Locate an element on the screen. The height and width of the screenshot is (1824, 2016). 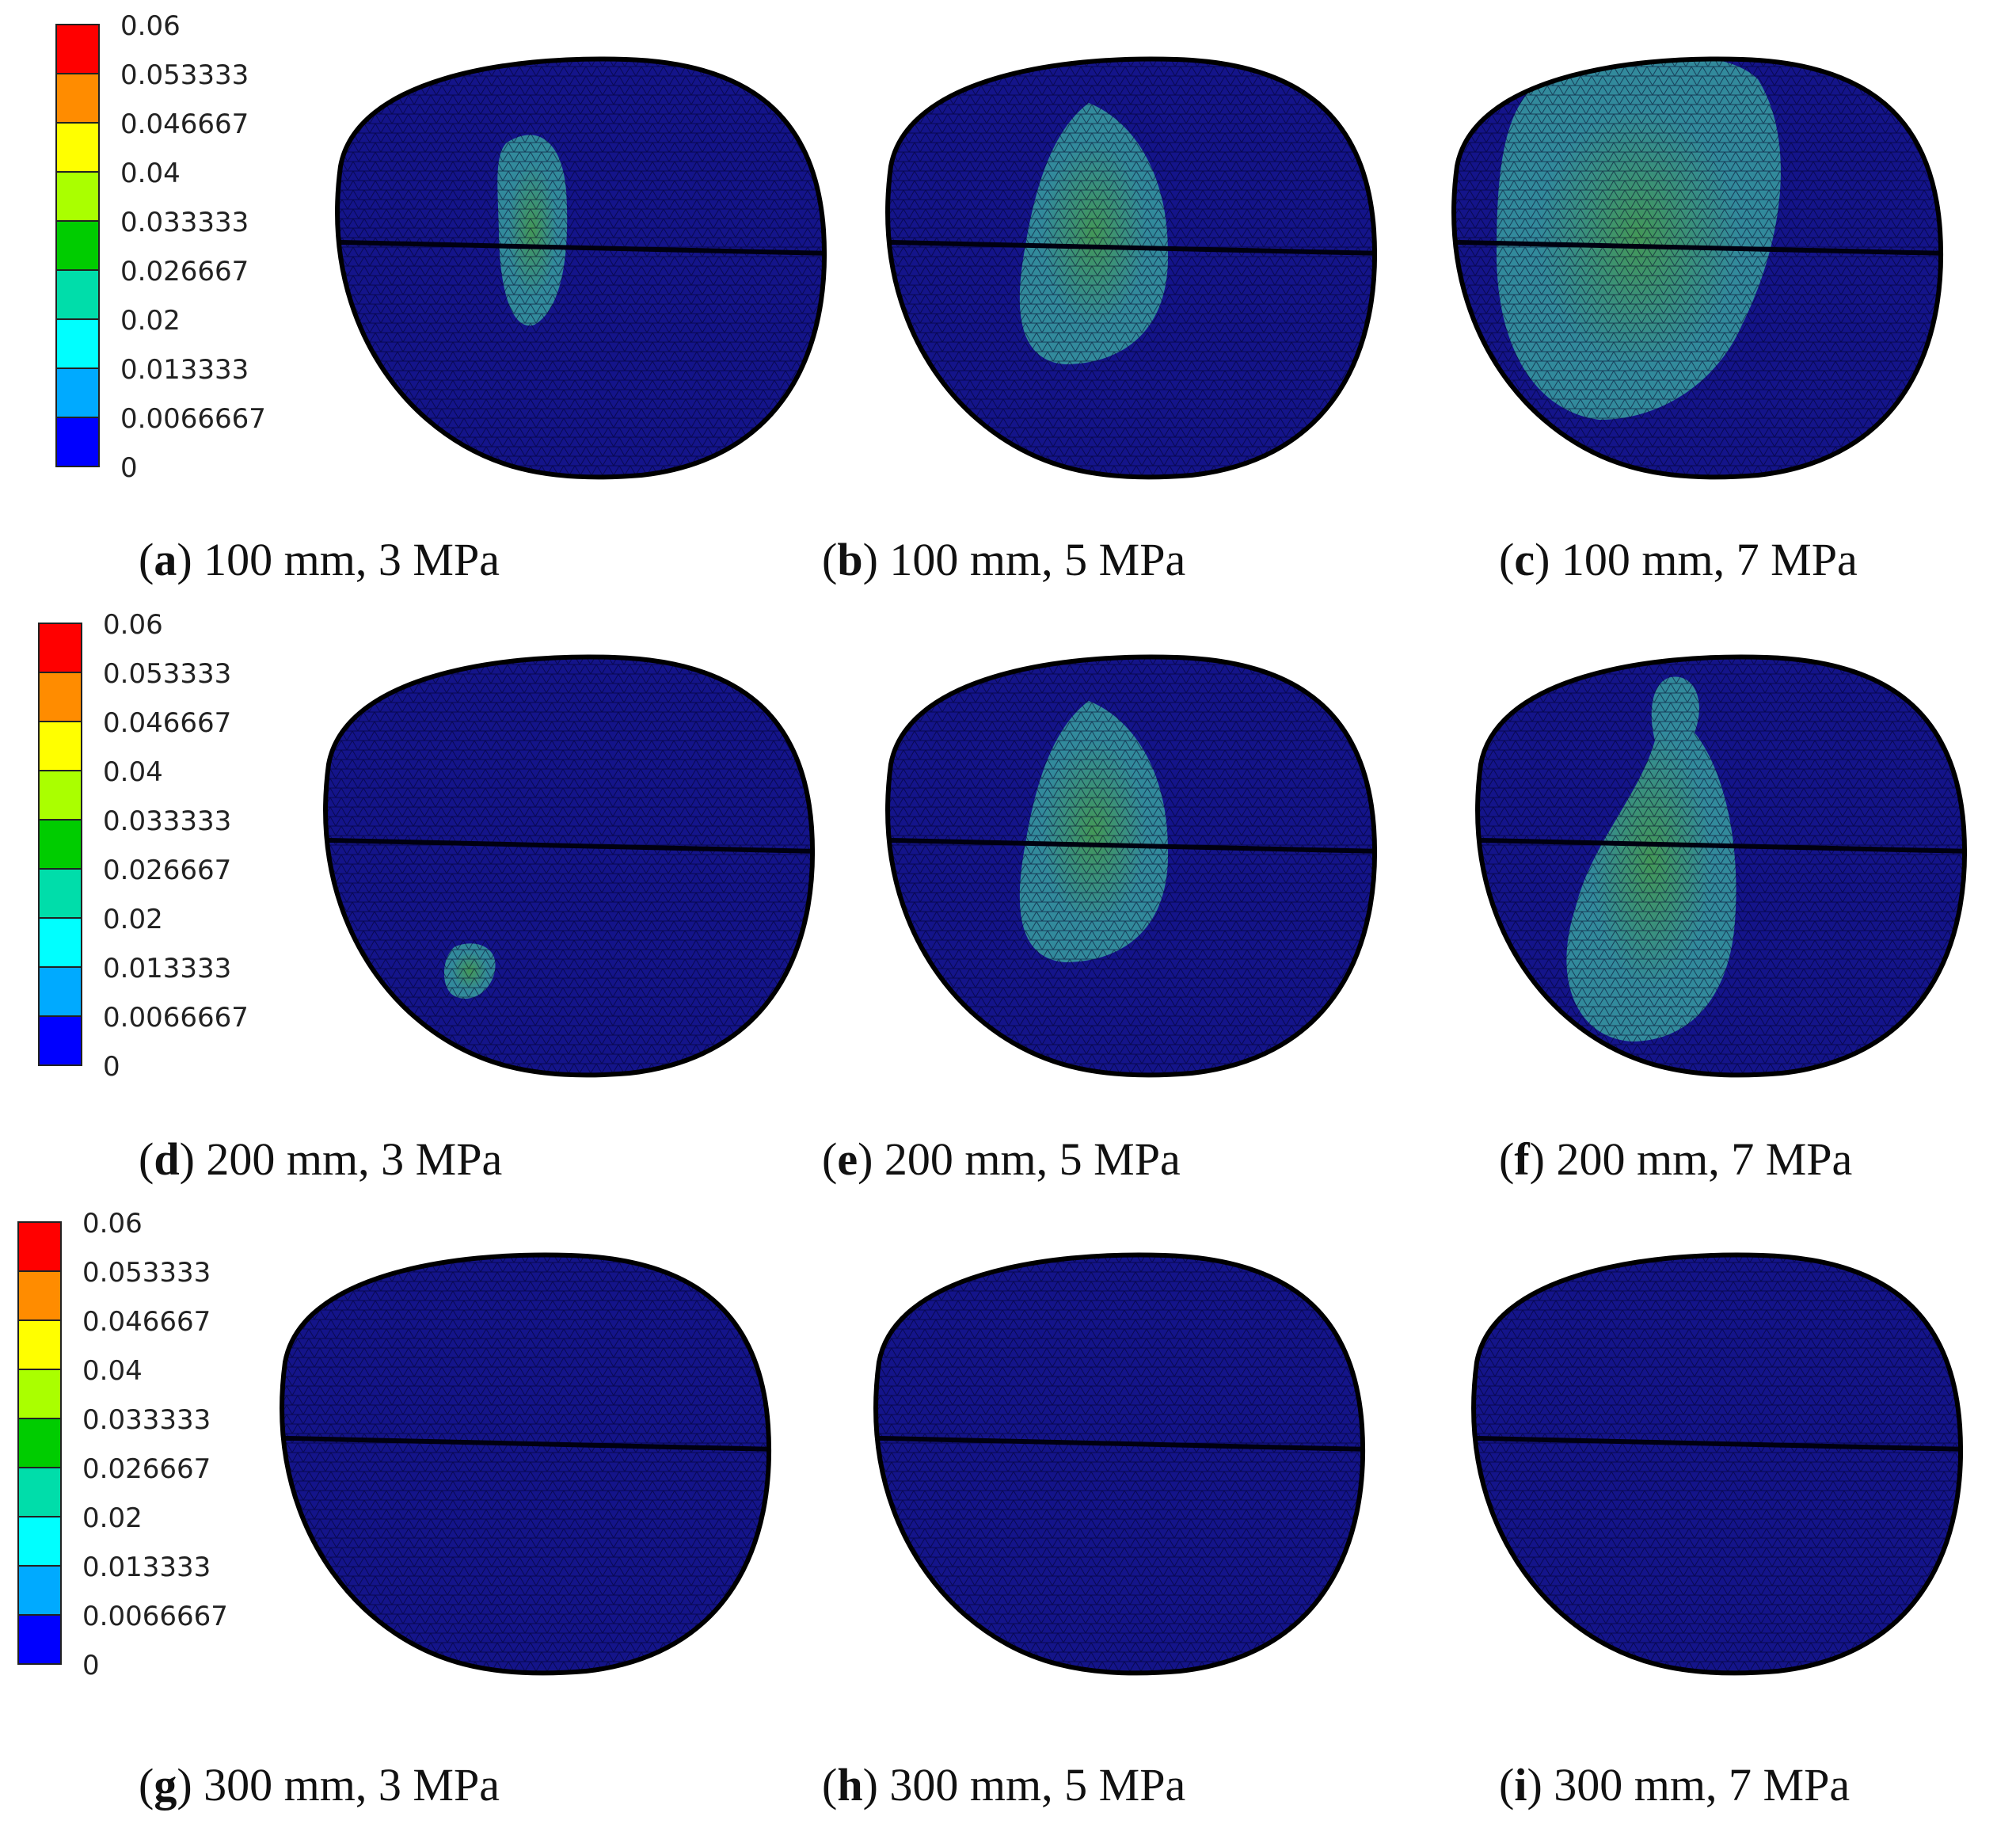
caption-h: (h) 300 mm, 5 MPa is located at coordinates (1004, 1785).